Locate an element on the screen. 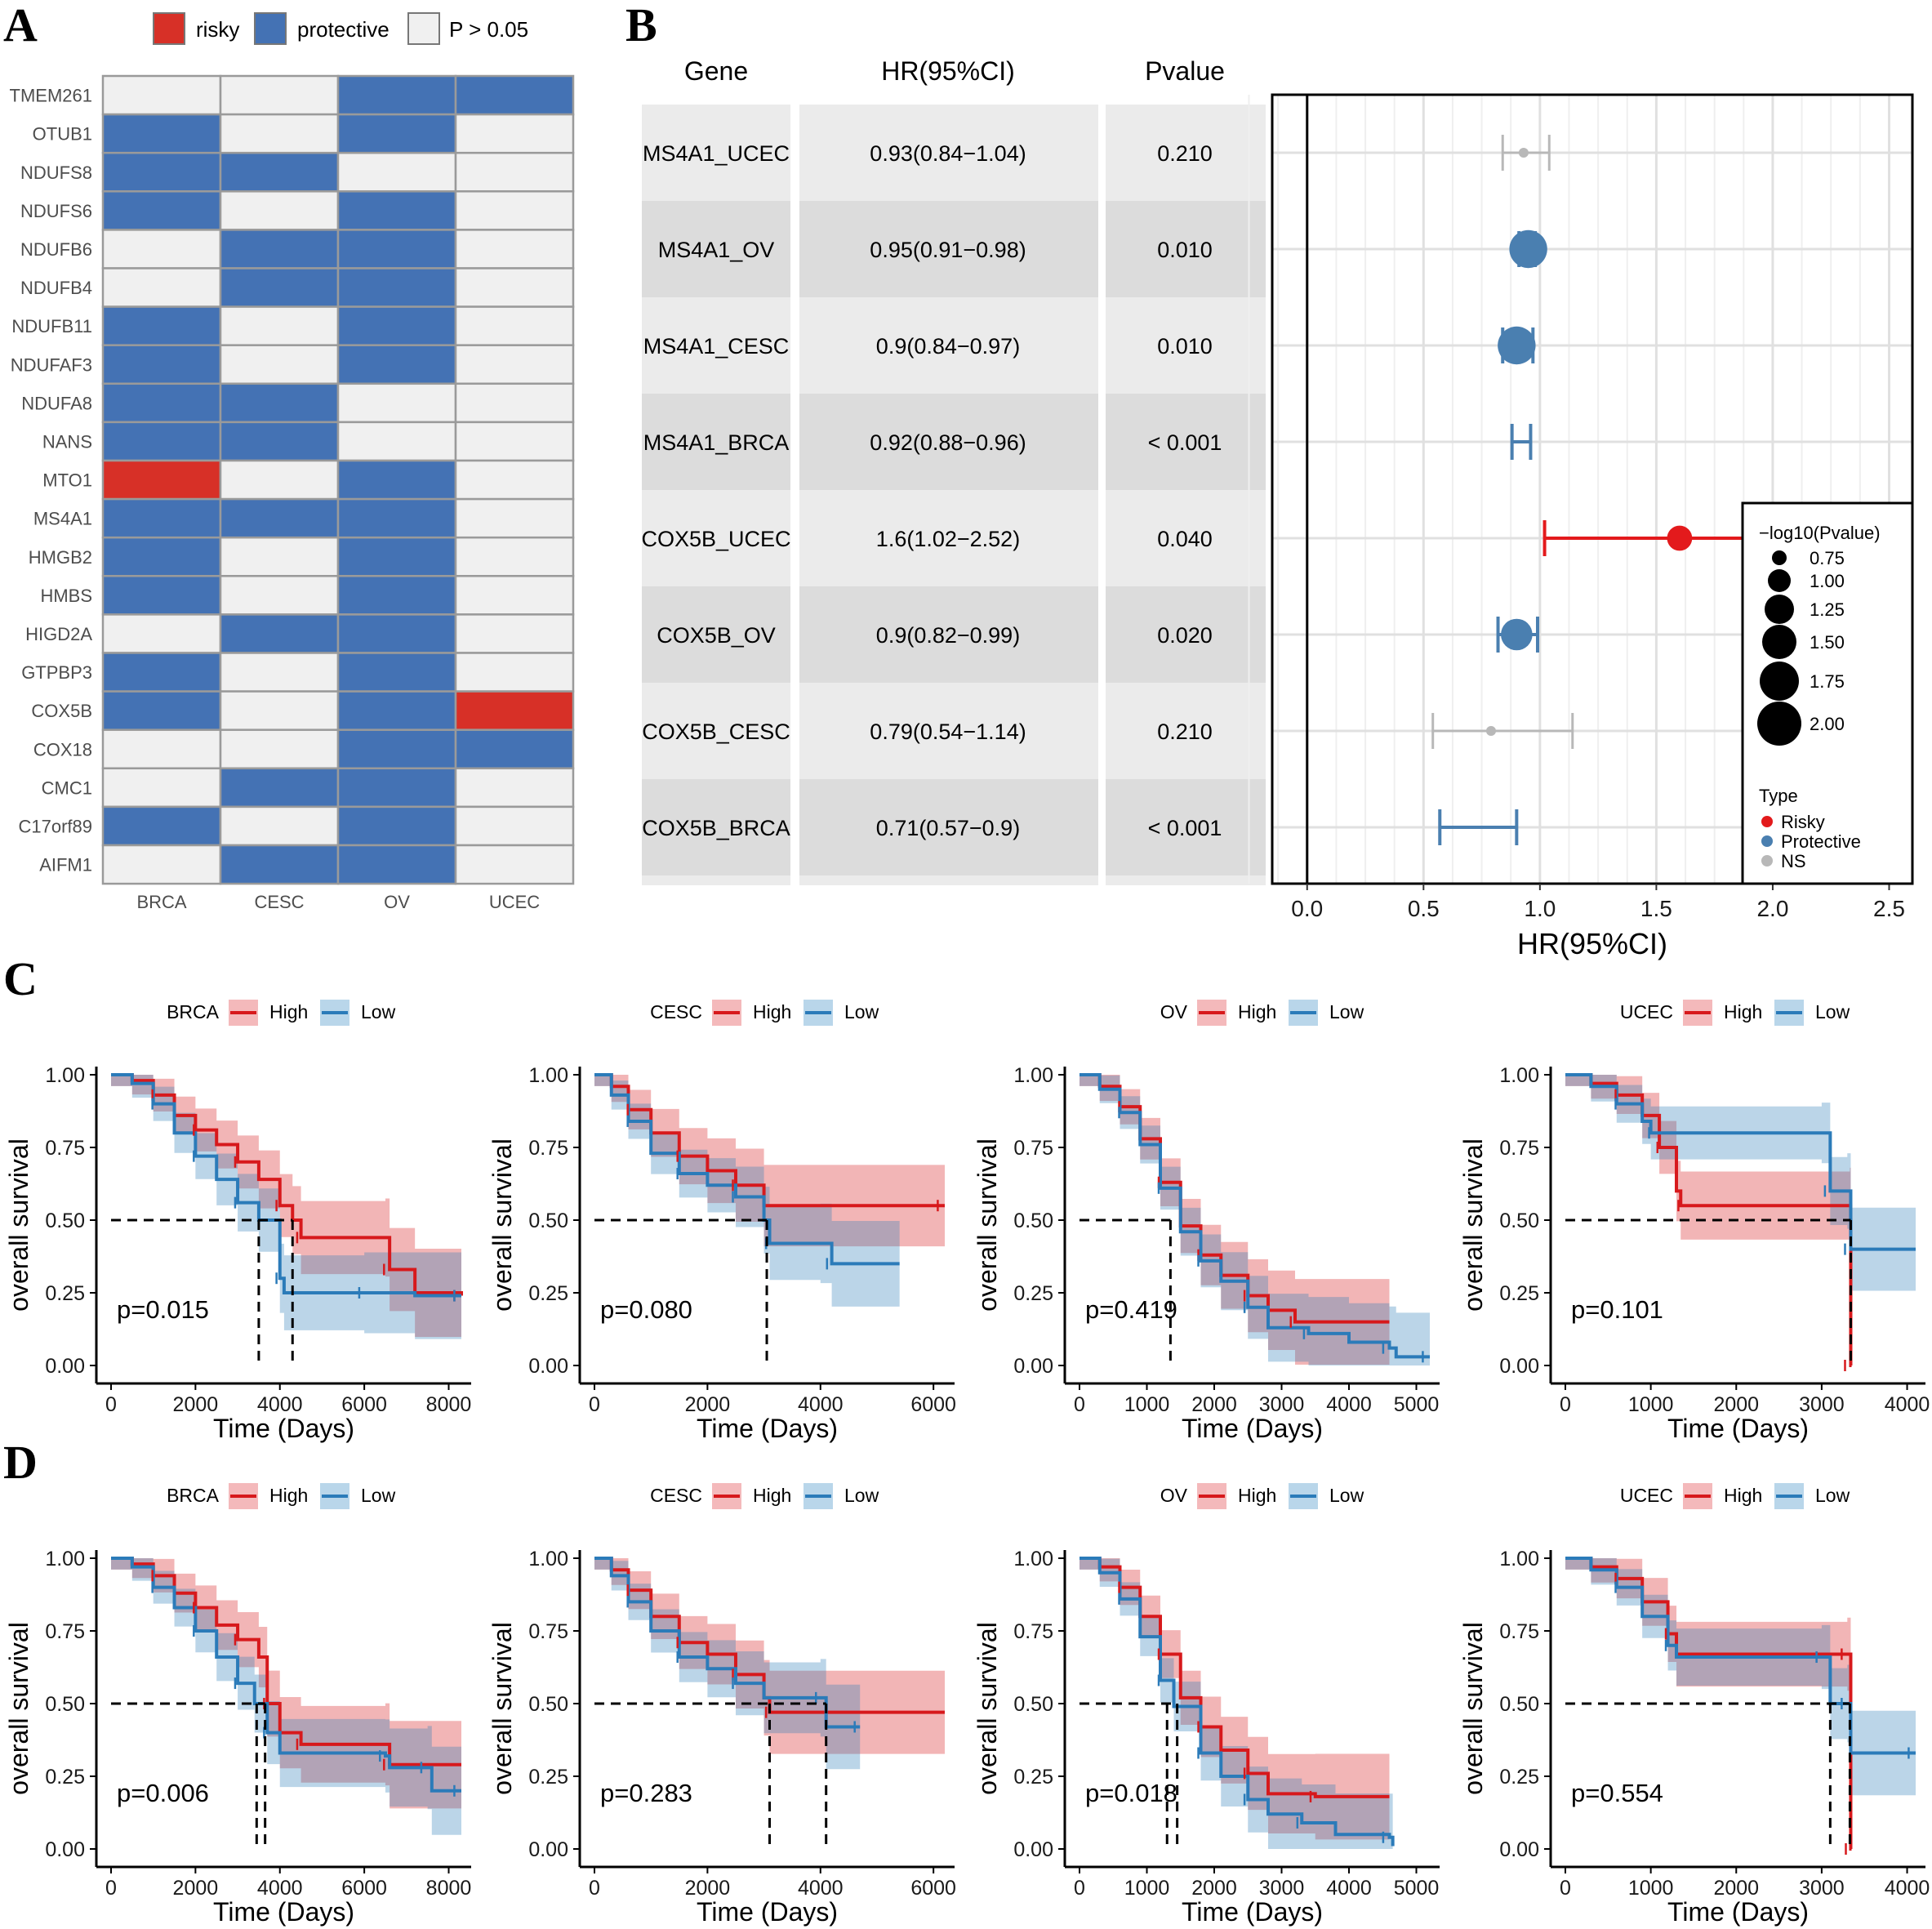  km-pvalue: p=0.101 is located at coordinates (1617, 1309).